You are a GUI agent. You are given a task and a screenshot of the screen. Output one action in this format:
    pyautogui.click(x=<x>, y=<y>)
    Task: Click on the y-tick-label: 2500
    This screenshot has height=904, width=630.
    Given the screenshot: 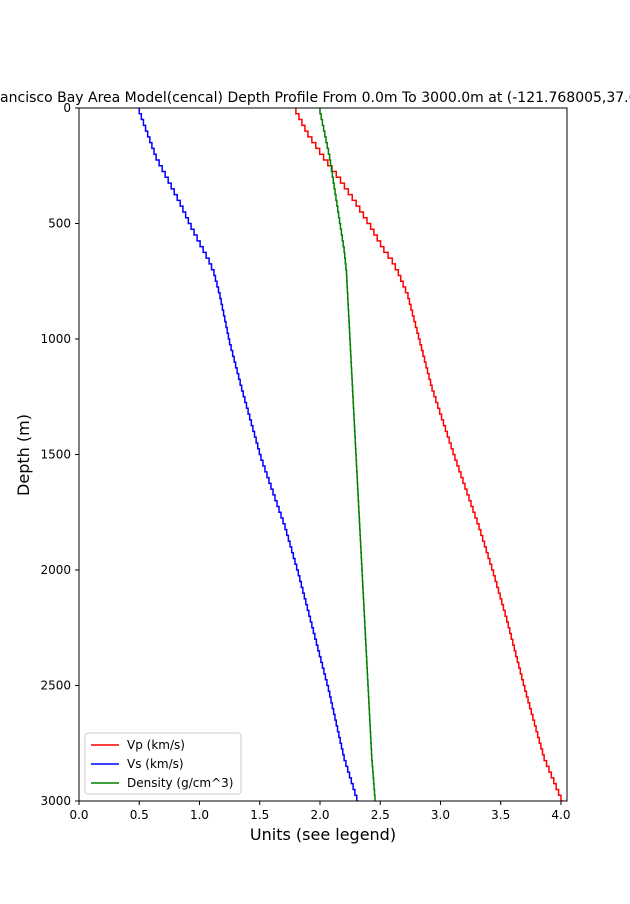 What is the action you would take?
    pyautogui.click(x=55, y=686)
    